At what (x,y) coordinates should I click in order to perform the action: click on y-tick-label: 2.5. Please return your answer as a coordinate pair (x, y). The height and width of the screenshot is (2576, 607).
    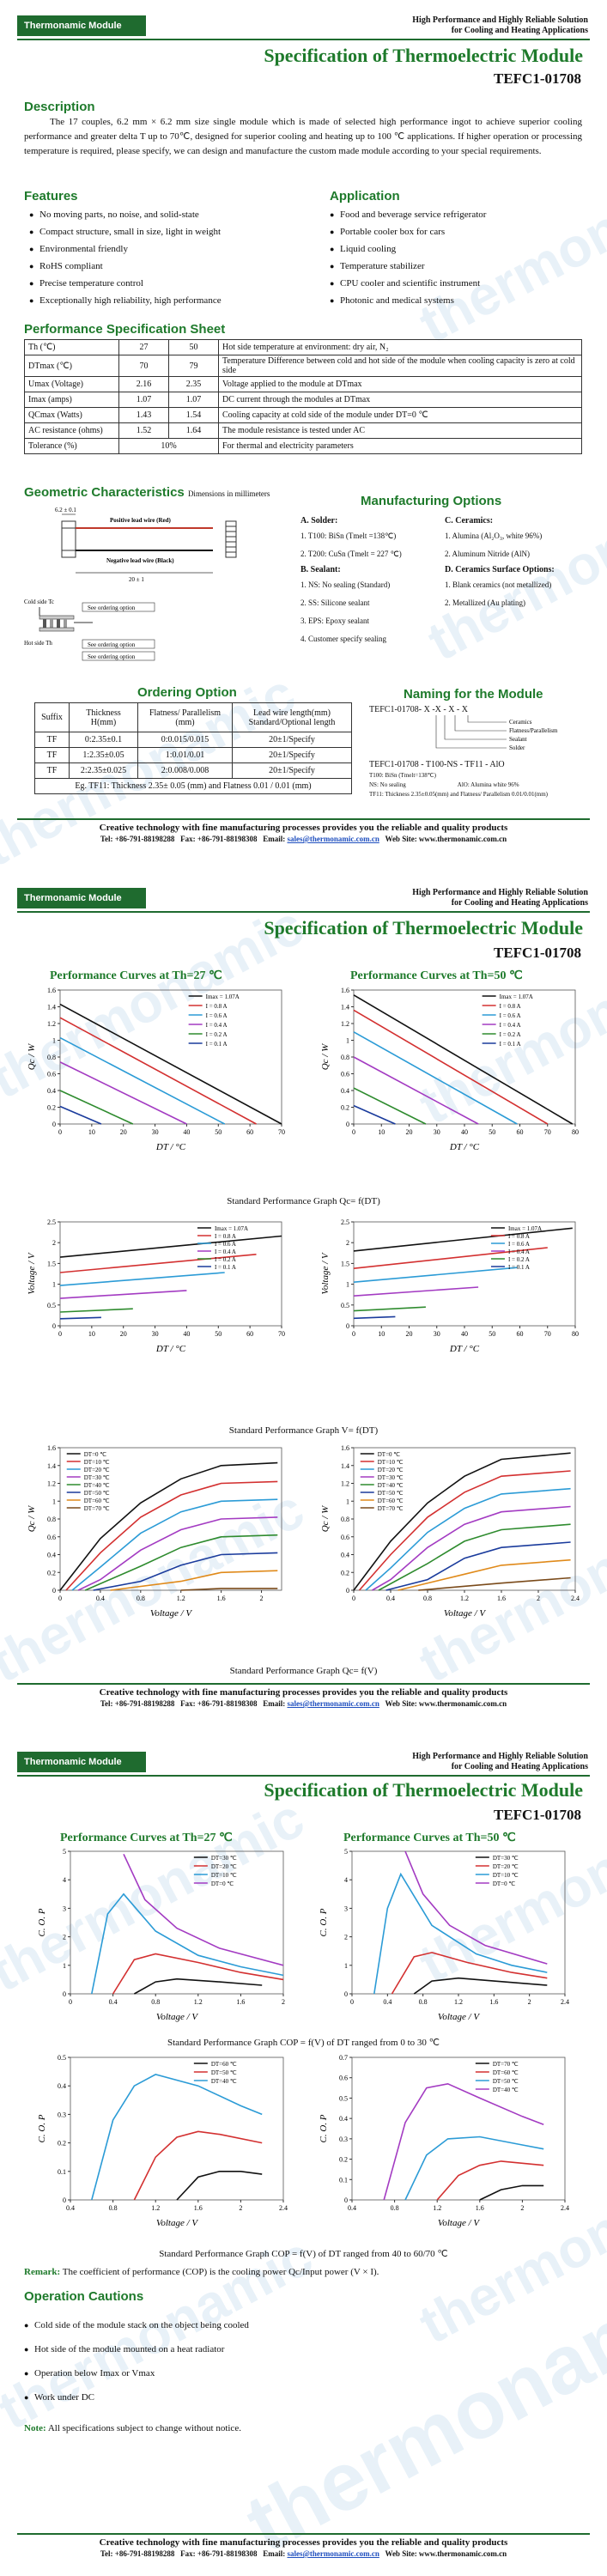
    Looking at the image, I should click on (51, 1222).